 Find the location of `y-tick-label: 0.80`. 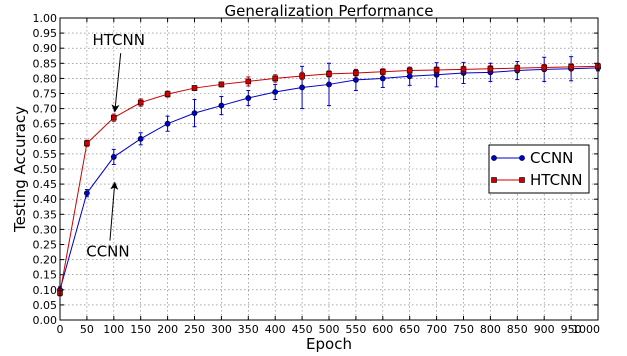

y-tick-label: 0.80 is located at coordinates (45, 78).